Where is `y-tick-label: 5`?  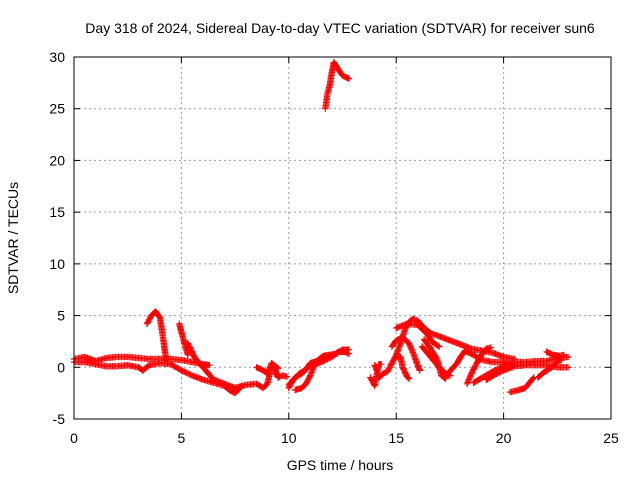 y-tick-label: 5 is located at coordinates (61, 316).